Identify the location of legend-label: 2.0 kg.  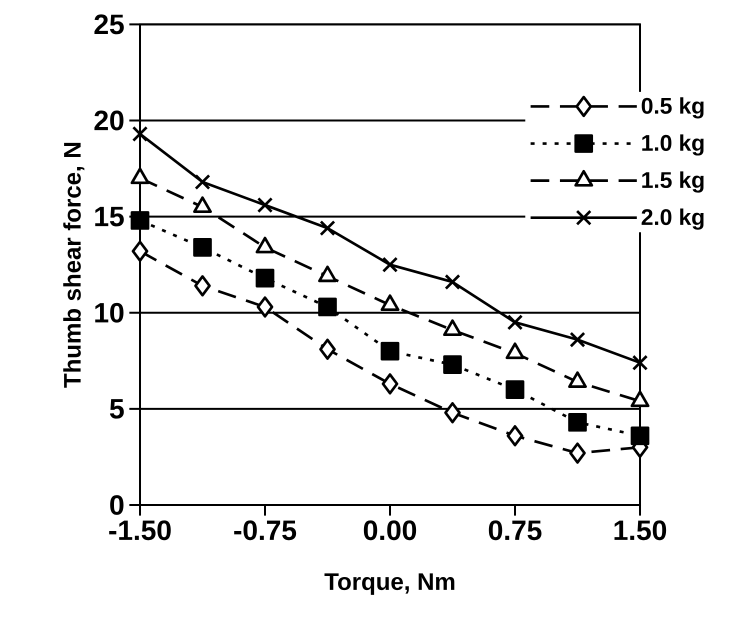
(673, 219).